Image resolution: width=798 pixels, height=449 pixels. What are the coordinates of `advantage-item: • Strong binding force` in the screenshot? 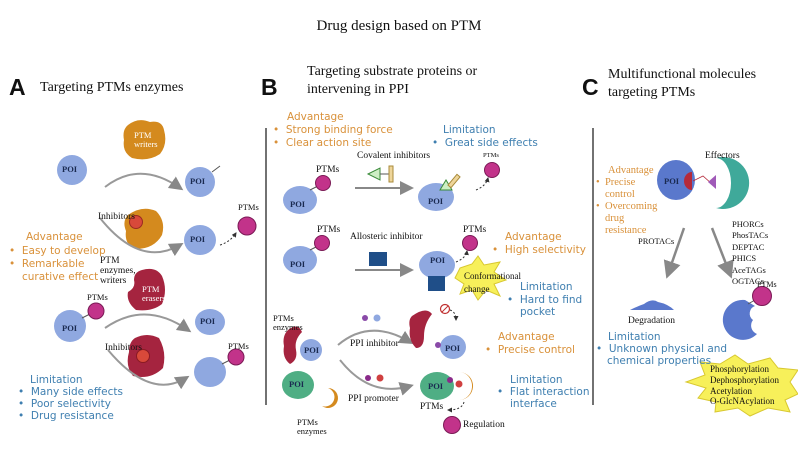 It's located at (333, 130).